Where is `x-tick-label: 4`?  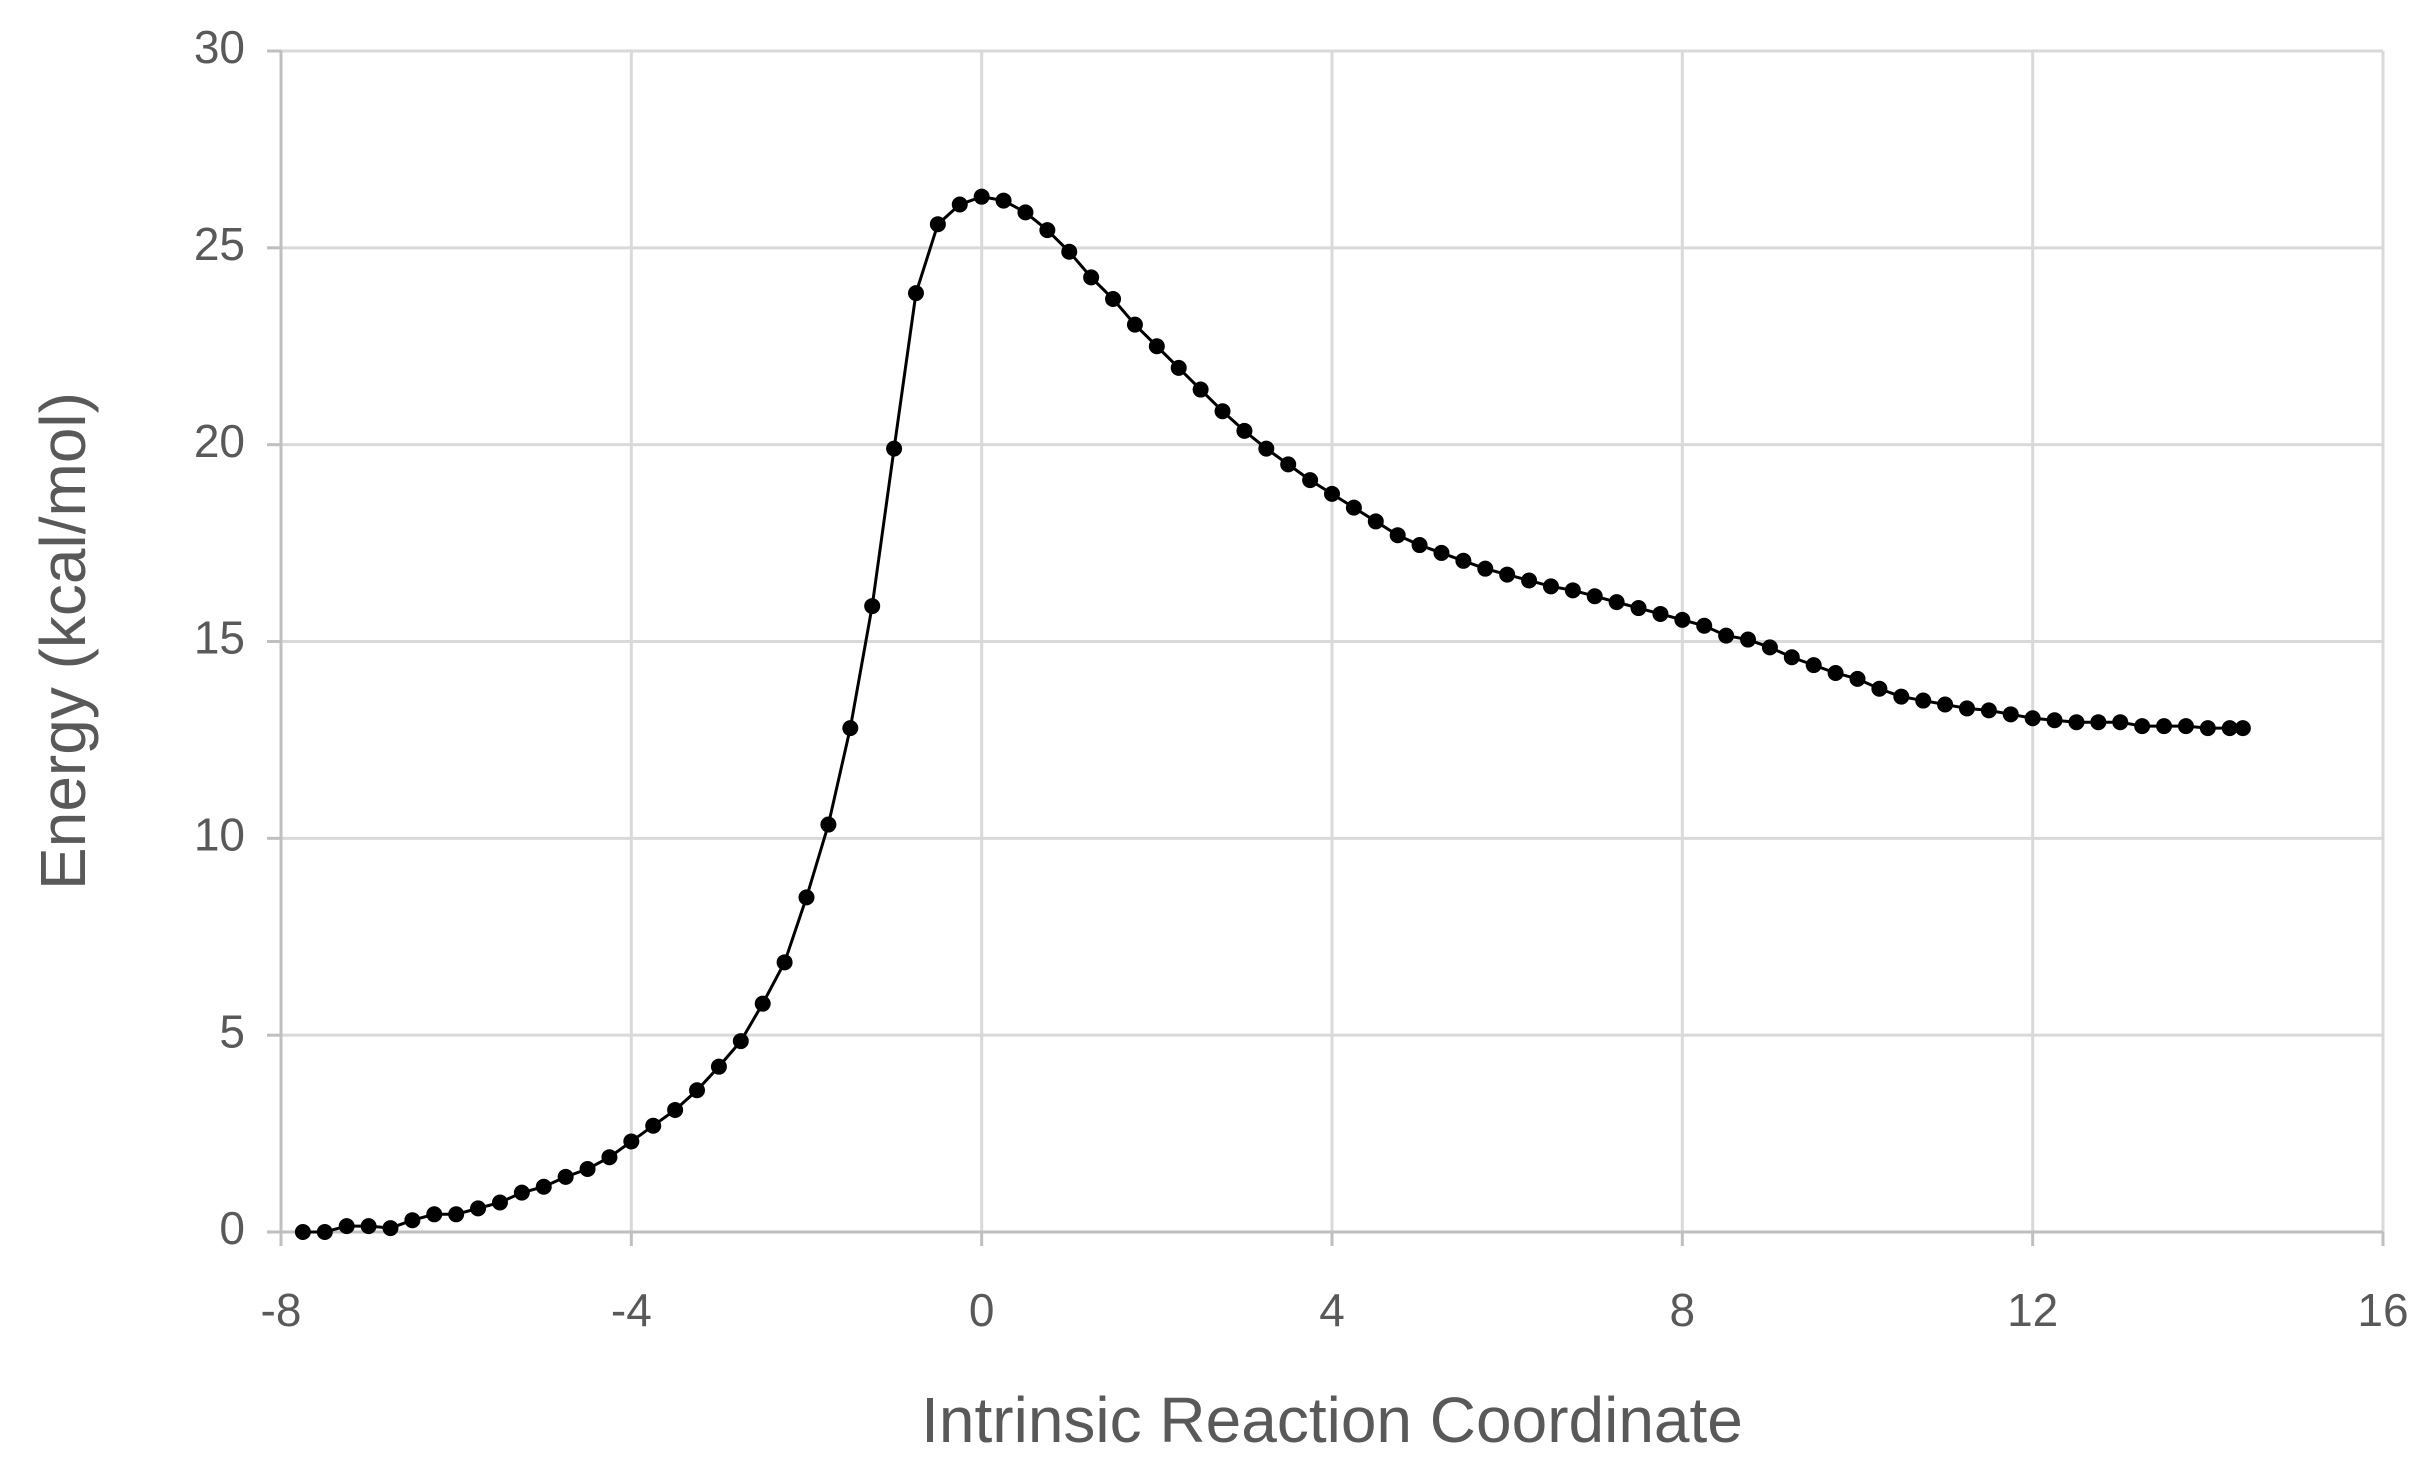 x-tick-label: 4 is located at coordinates (1332, 1310).